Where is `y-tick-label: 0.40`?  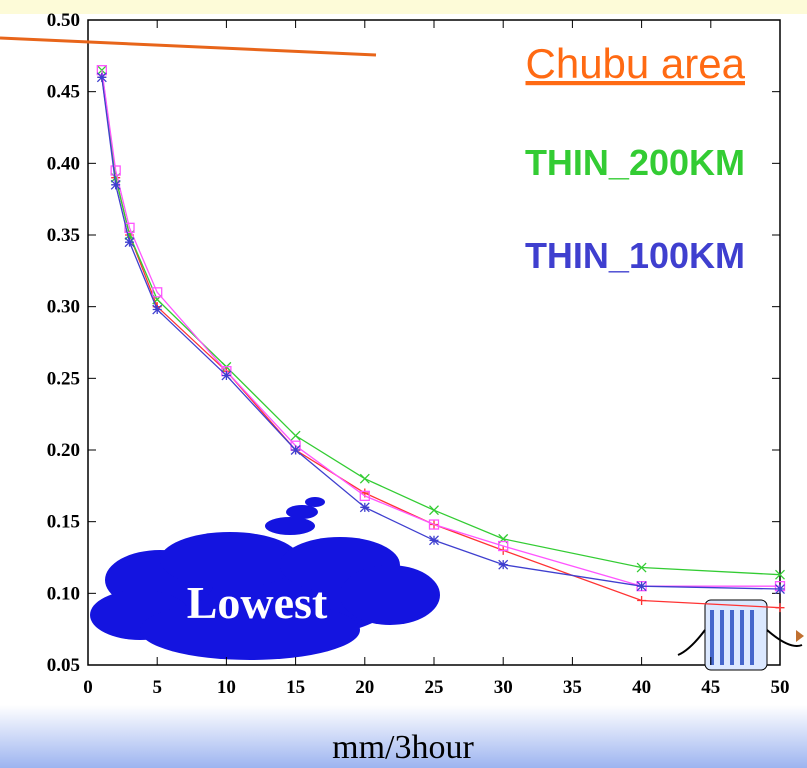 y-tick-label: 0.40 is located at coordinates (63, 163).